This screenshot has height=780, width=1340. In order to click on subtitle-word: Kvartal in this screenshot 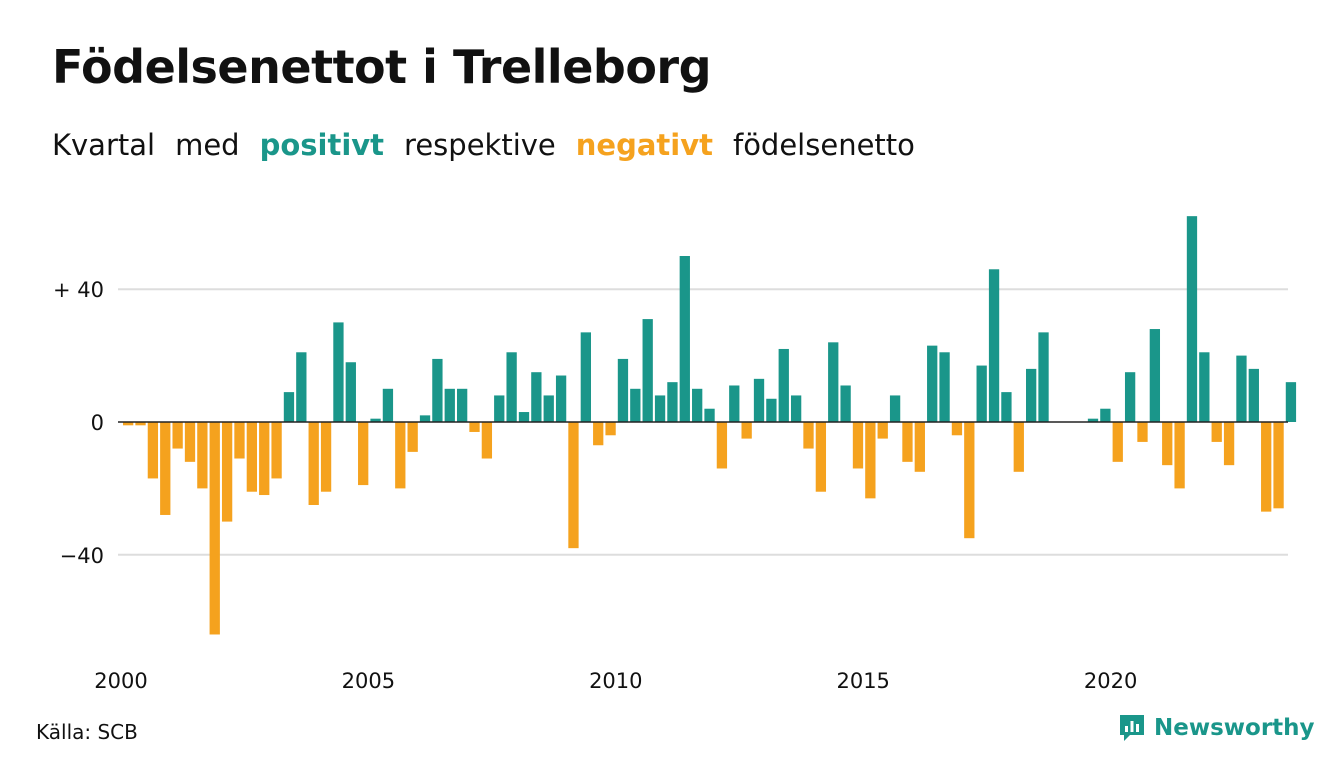, I will do `click(104, 145)`.